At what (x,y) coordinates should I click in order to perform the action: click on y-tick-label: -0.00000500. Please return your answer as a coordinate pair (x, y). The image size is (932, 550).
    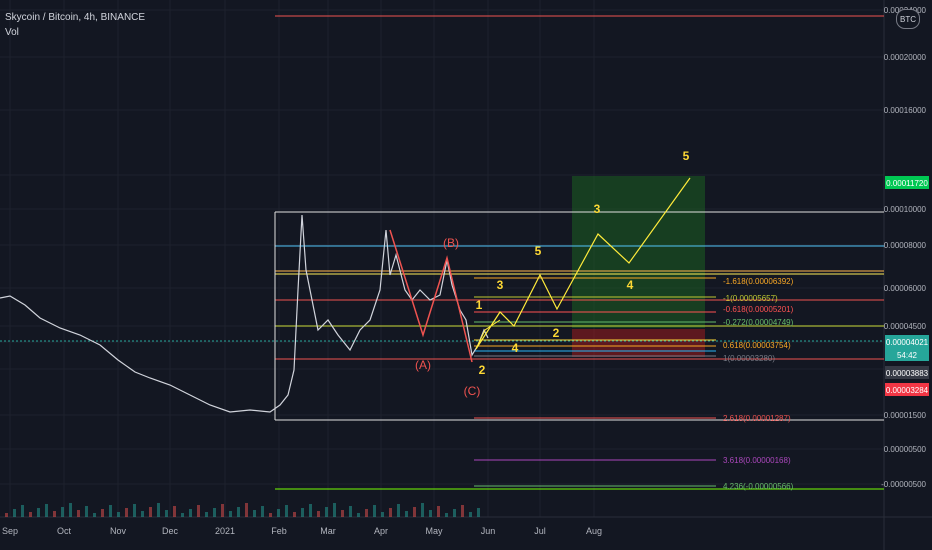
    Looking at the image, I should click on (903, 484).